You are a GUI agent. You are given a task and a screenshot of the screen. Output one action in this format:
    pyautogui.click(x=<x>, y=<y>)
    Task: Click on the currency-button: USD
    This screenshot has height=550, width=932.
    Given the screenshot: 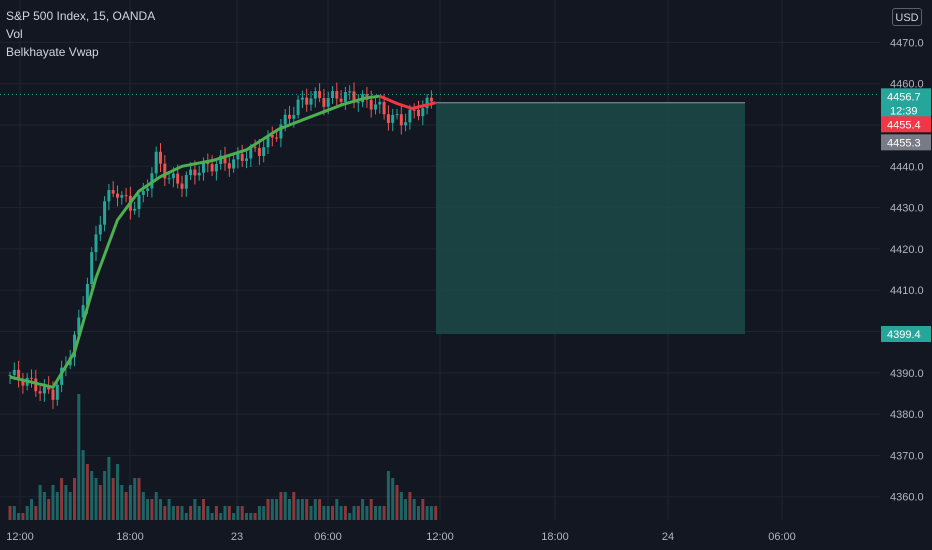 What is the action you would take?
    pyautogui.click(x=907, y=17)
    